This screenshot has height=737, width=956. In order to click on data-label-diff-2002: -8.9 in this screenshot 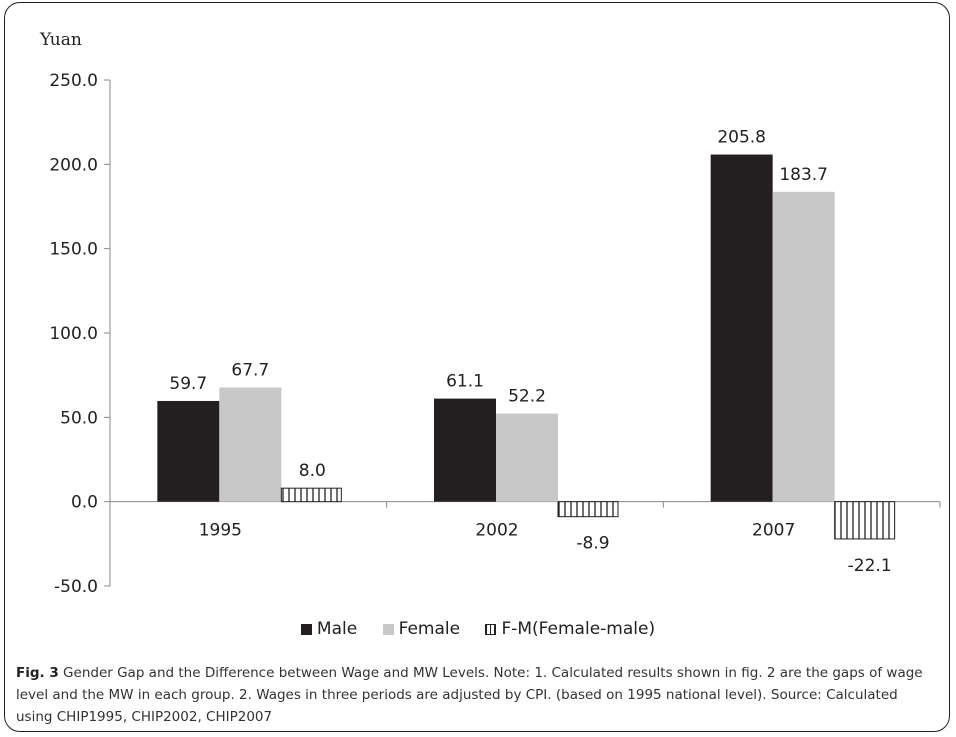, I will do `click(592, 544)`.